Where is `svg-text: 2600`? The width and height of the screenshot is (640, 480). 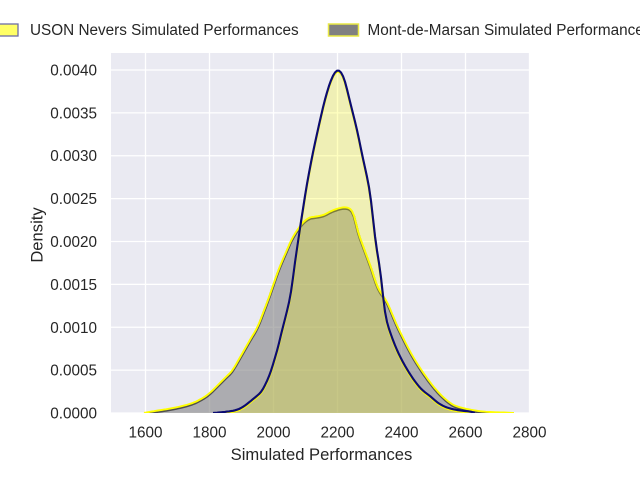 svg-text: 2600 is located at coordinates (465, 432).